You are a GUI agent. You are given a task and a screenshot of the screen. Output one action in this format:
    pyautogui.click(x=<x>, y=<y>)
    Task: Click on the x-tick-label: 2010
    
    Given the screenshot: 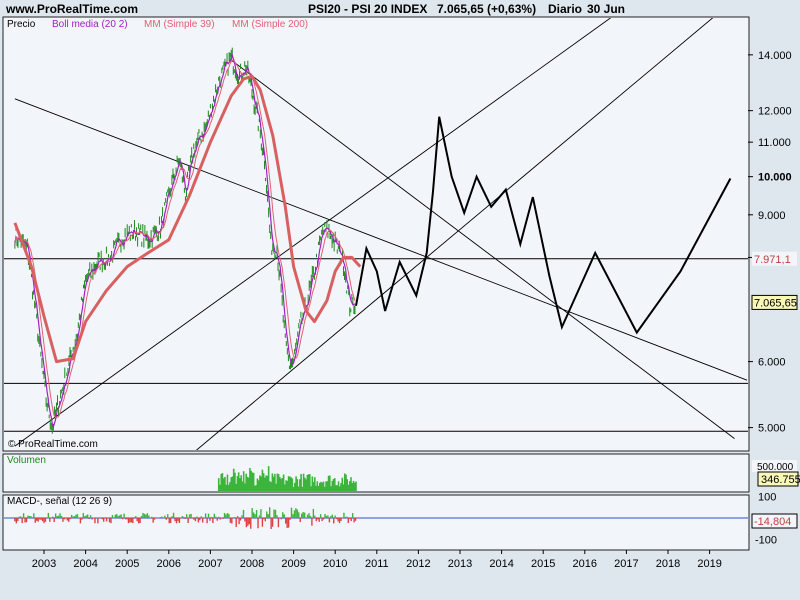 What is the action you would take?
    pyautogui.click(x=335, y=564)
    